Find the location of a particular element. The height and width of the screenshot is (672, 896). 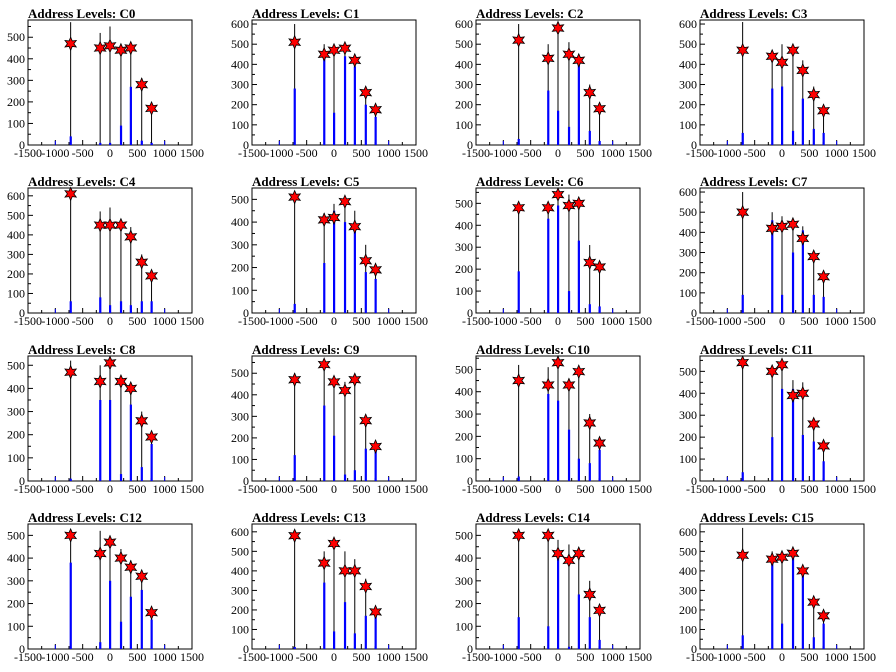

x-tick-label: -500 is located at coordinates (83, 489).